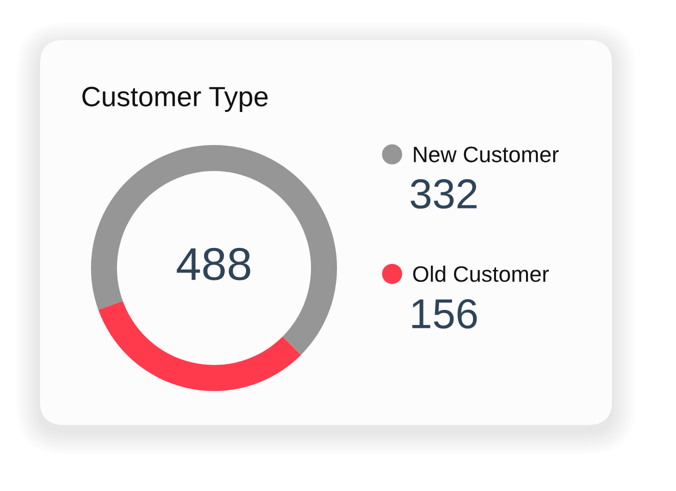 This screenshot has height=491, width=676. I want to click on legend-label: Old Customer, so click(481, 274).